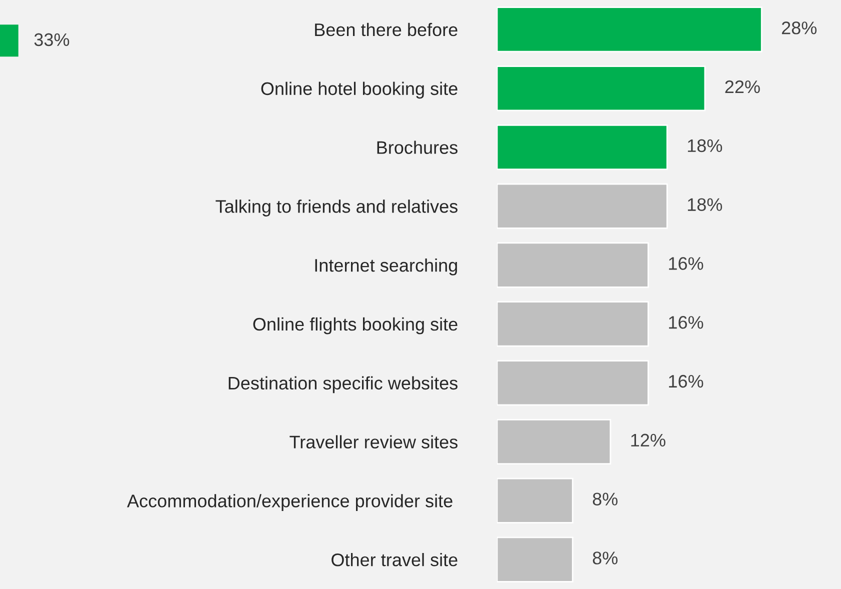 The image size is (841, 589). What do you see at coordinates (386, 29) in the screenshot?
I see `y-tick-label: Been there before` at bounding box center [386, 29].